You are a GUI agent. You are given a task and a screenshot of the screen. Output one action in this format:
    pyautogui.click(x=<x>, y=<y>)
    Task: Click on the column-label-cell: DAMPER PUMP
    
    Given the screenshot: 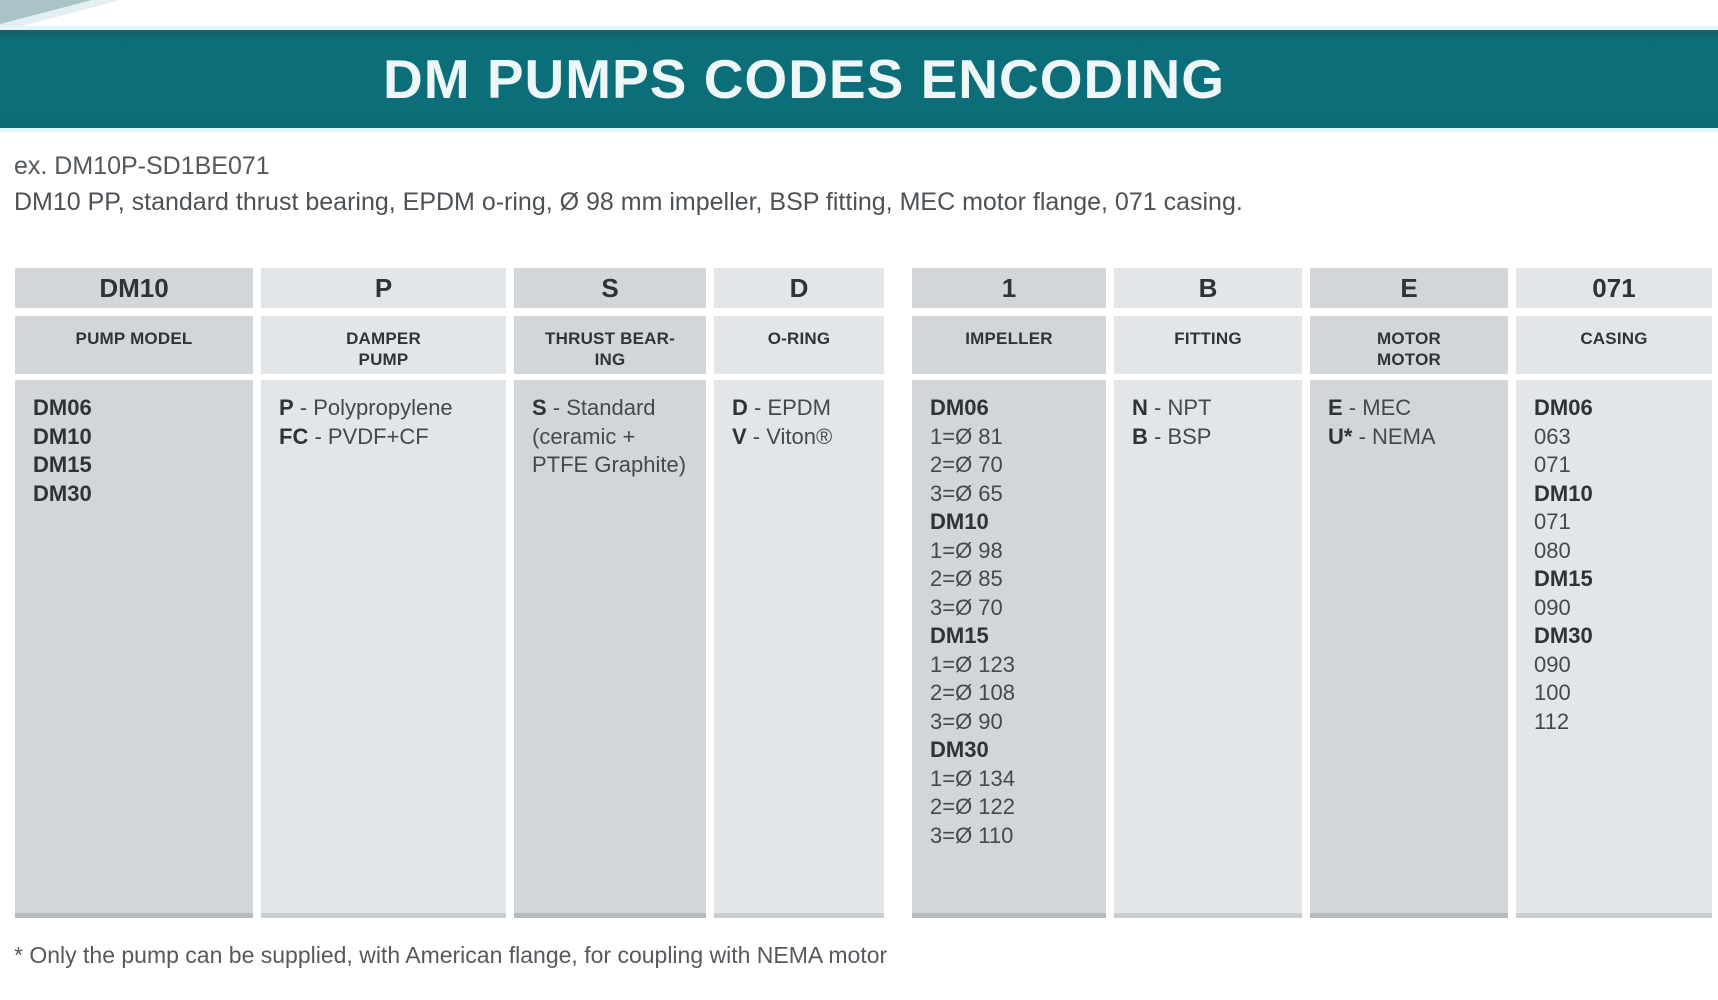 What is the action you would take?
    pyautogui.click(x=383, y=345)
    